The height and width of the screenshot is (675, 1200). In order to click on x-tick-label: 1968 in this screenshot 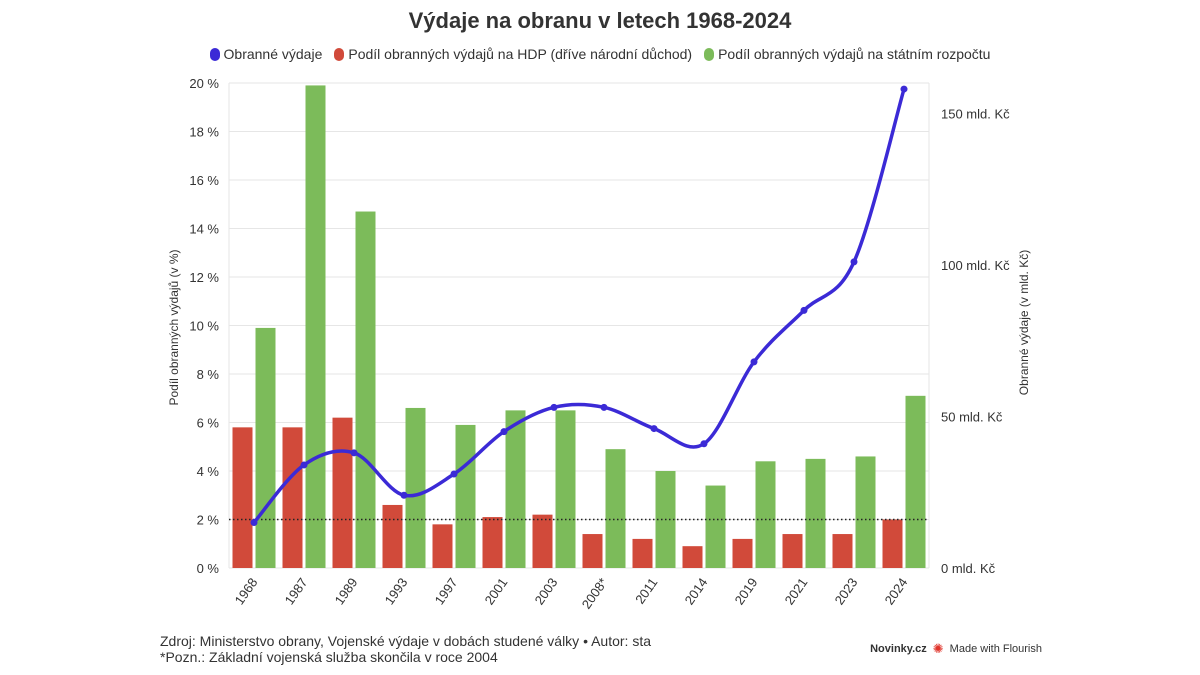, I will do `click(246, 591)`.